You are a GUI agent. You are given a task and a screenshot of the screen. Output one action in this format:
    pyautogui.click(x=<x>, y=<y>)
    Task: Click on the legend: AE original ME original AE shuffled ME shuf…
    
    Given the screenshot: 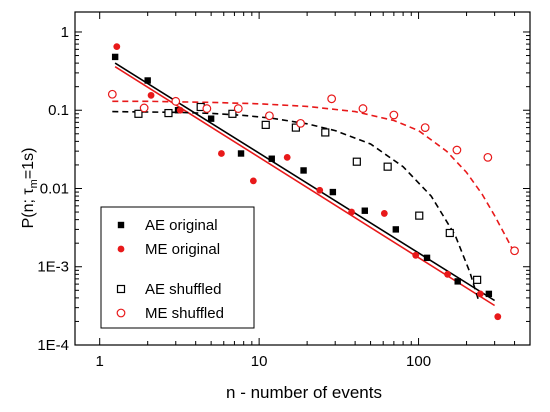 What is the action you would take?
    pyautogui.click(x=177, y=267)
    